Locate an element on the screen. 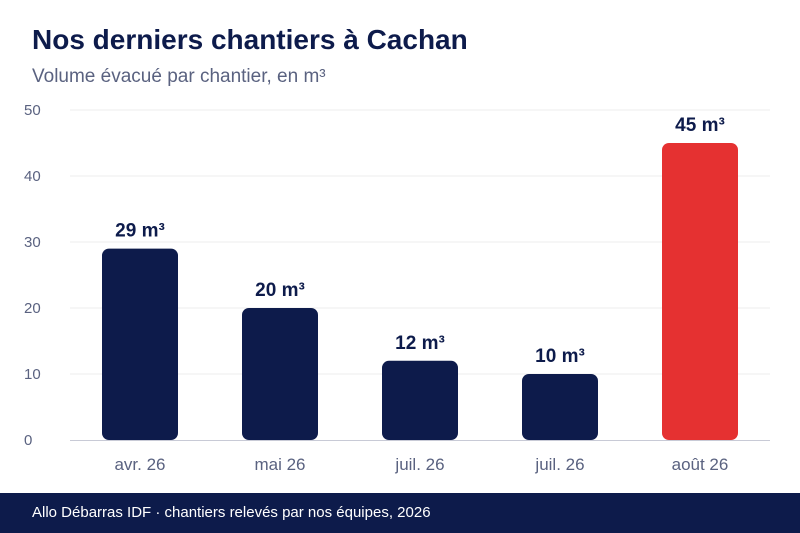  x-tick-label-2: mai 26 is located at coordinates (279, 464).